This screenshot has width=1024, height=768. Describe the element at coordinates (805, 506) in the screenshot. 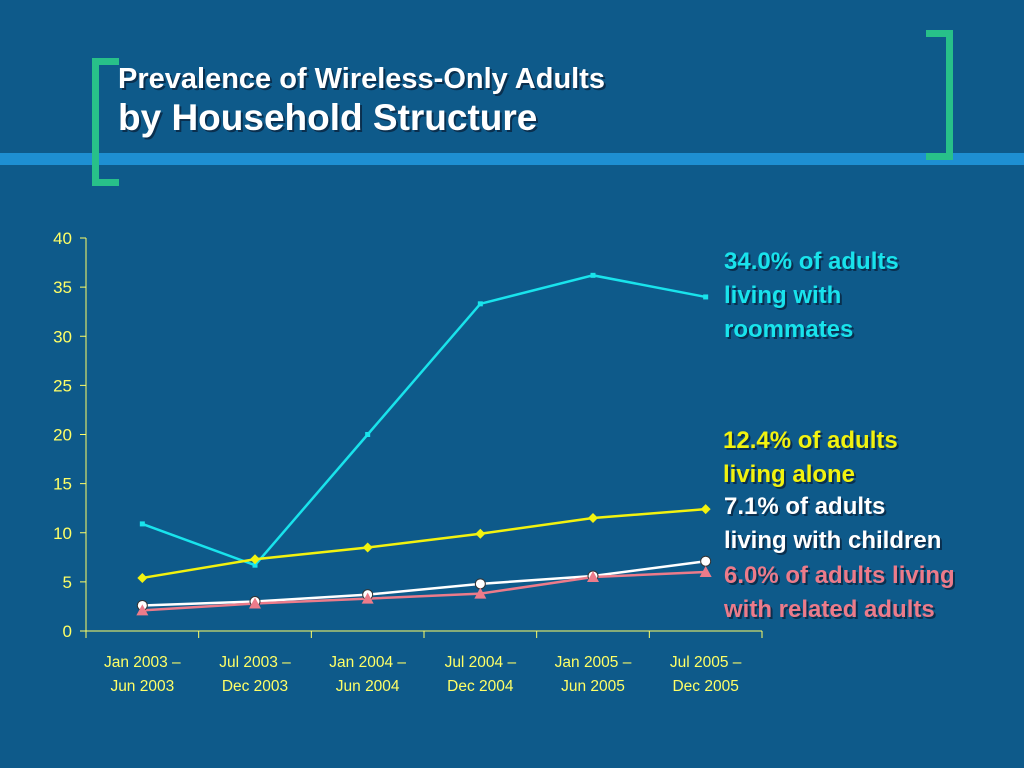

I see `annotation-children-line: 7.1% of adults` at that location.